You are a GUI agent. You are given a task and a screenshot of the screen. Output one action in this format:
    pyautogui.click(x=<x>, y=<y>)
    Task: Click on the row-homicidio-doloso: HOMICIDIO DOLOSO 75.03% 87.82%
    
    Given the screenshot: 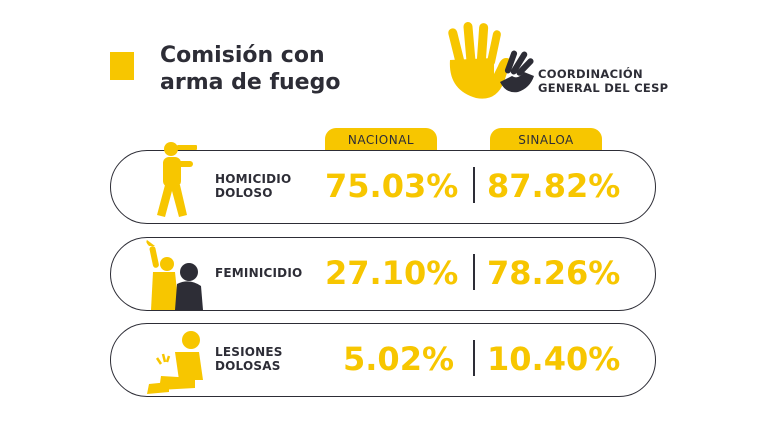 What is the action you would take?
    pyautogui.click(x=383, y=183)
    